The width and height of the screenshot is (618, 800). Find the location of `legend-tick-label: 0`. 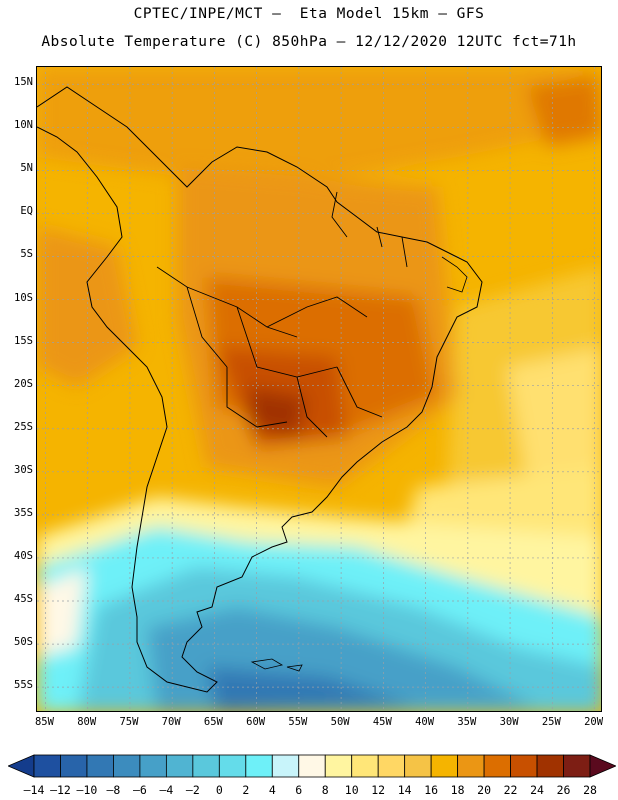

legend-tick-label: 0 is located at coordinates (219, 790).